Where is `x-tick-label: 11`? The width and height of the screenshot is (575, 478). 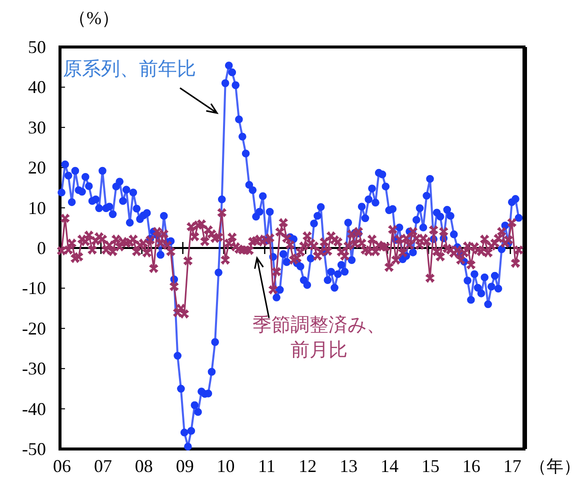 x-tick-label: 11 is located at coordinates (267, 466).